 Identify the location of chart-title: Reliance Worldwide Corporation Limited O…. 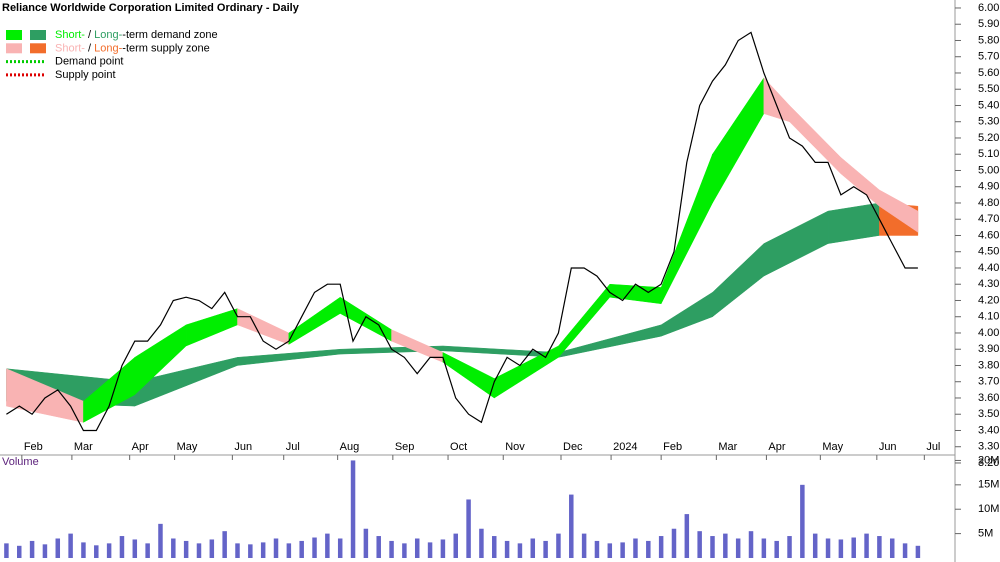
(151, 8).